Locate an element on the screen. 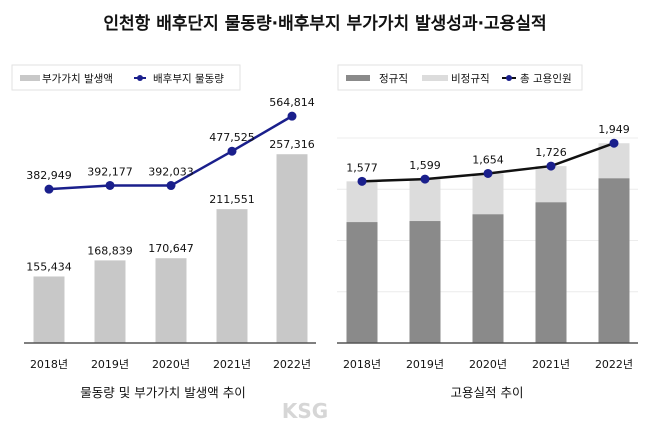 Image resolution: width=650 pixels, height=441 pixels. legend-swatch-bar is located at coordinates (30, 78).